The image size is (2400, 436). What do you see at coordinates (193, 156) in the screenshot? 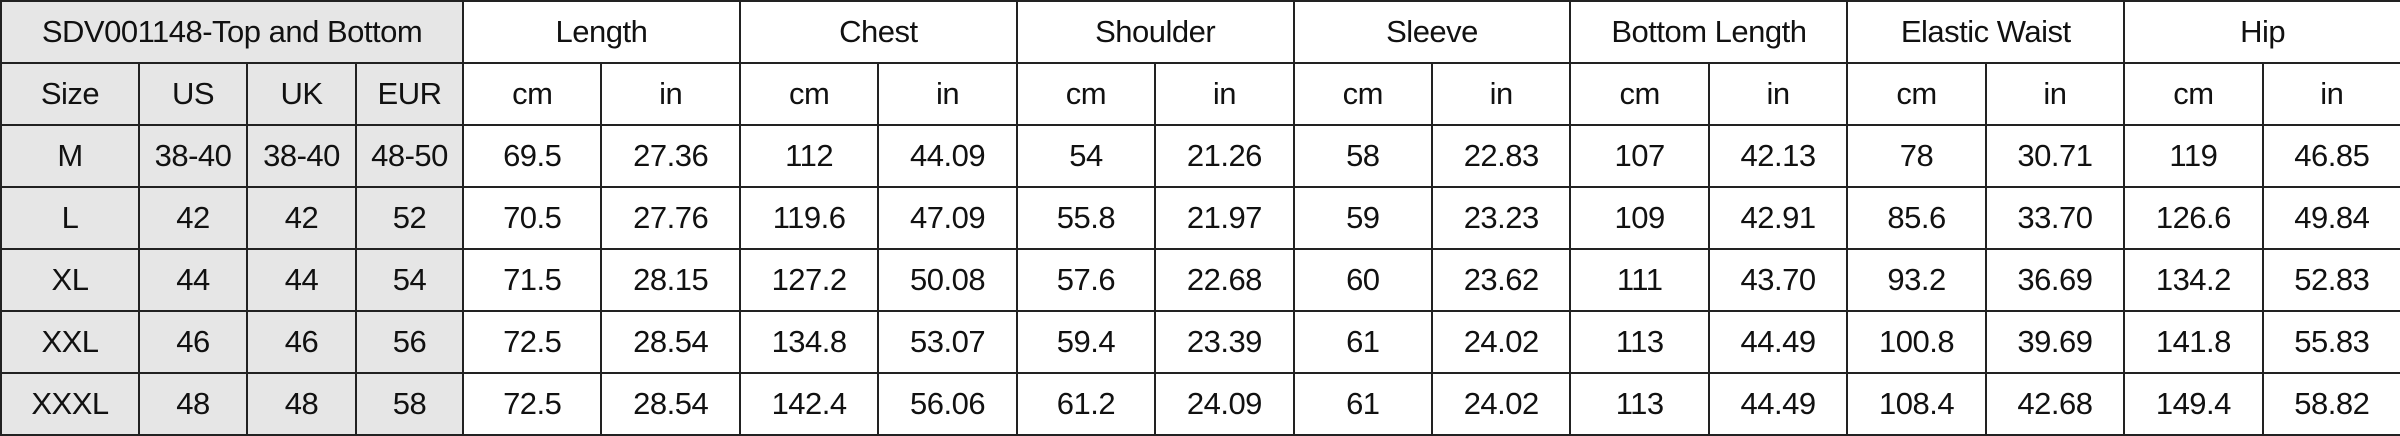
I see `us-size-cell: 38-40` at bounding box center [193, 156].